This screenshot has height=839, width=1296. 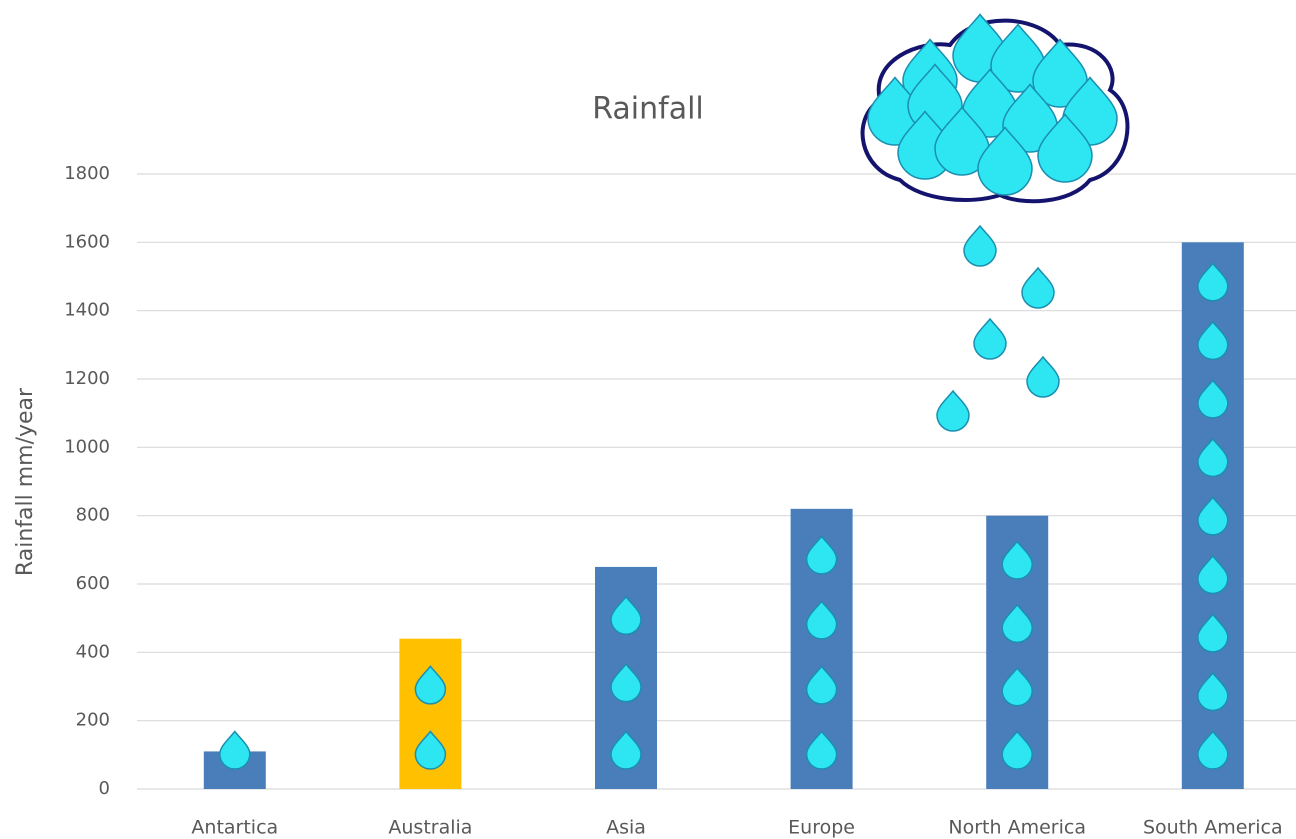 What do you see at coordinates (93, 583) in the screenshot?
I see `y-tick-label: 600` at bounding box center [93, 583].